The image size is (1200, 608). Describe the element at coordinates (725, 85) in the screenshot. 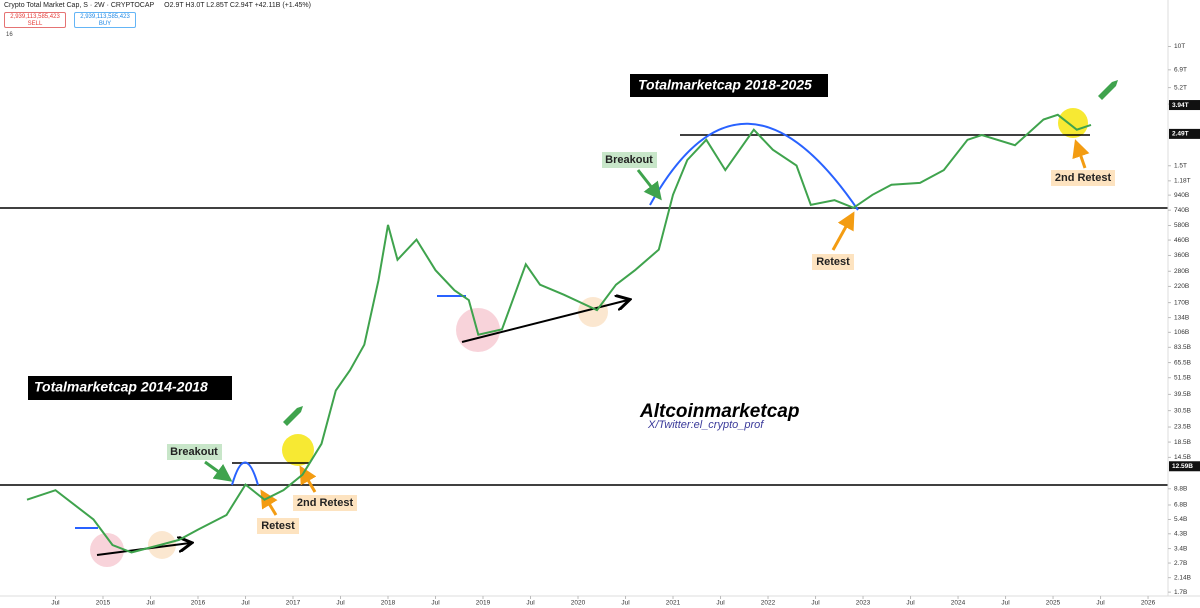

I see `annotation-title: Totalmarketcap 2018-2025` at that location.